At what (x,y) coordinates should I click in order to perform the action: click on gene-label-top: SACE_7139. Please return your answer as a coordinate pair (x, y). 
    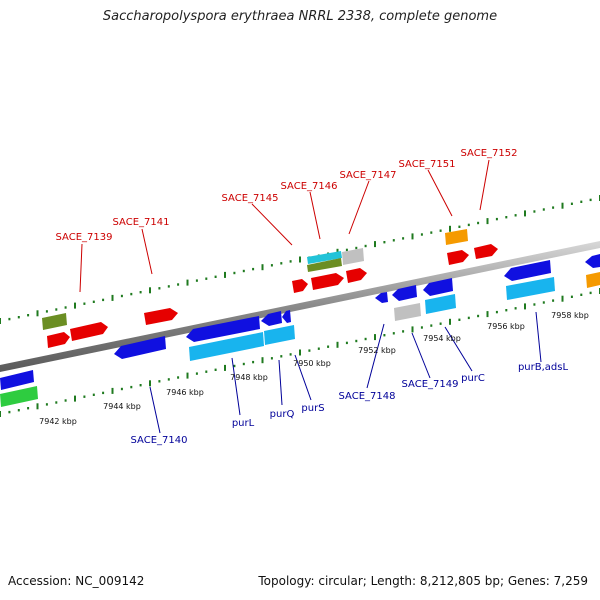
    Looking at the image, I should click on (84, 237).